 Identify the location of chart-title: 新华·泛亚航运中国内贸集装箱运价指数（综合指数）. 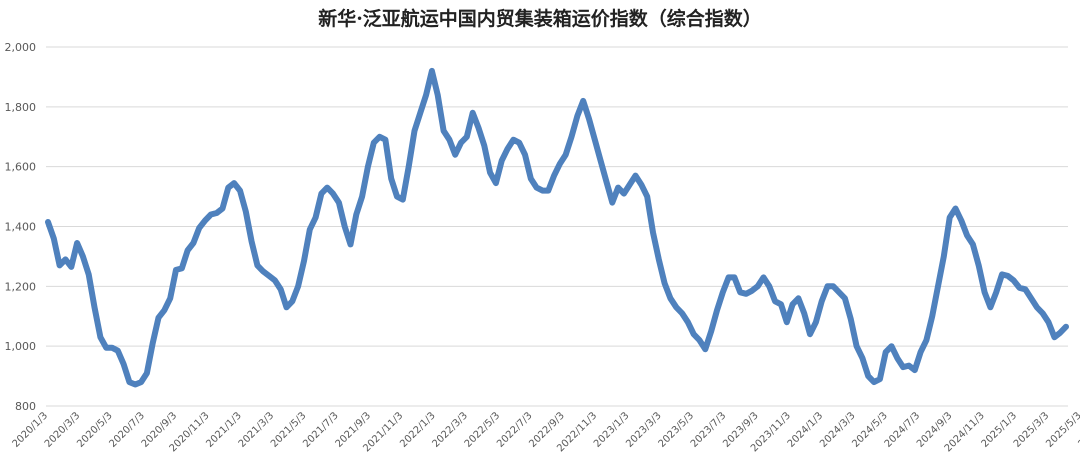
(540, 19).